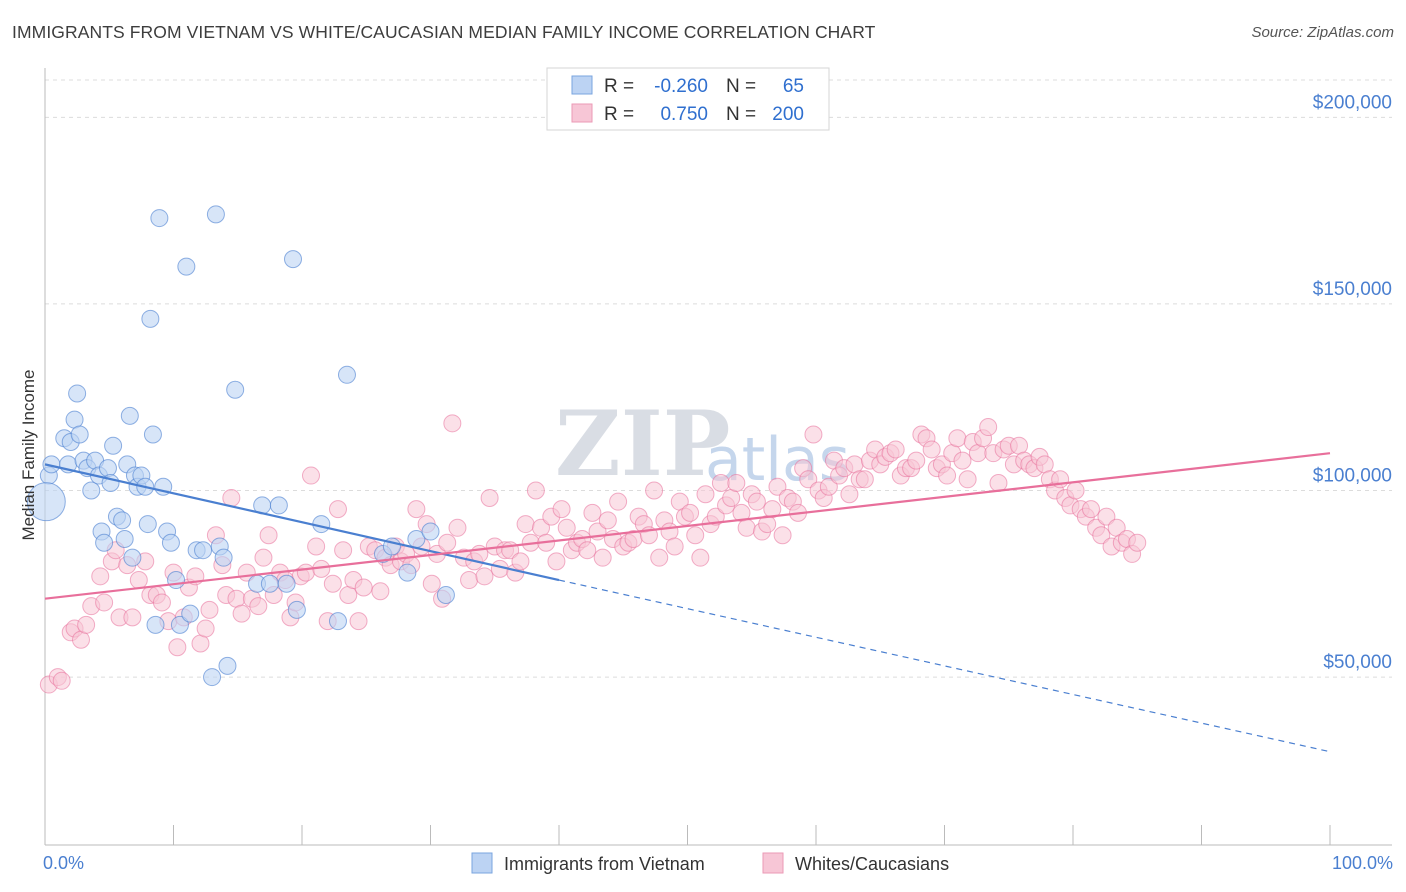 The width and height of the screenshot is (1406, 892). Describe the element at coordinates (604, 864) in the screenshot. I see `bottom-legend-label-vietnam: Immigrants from Vietnam` at that location.